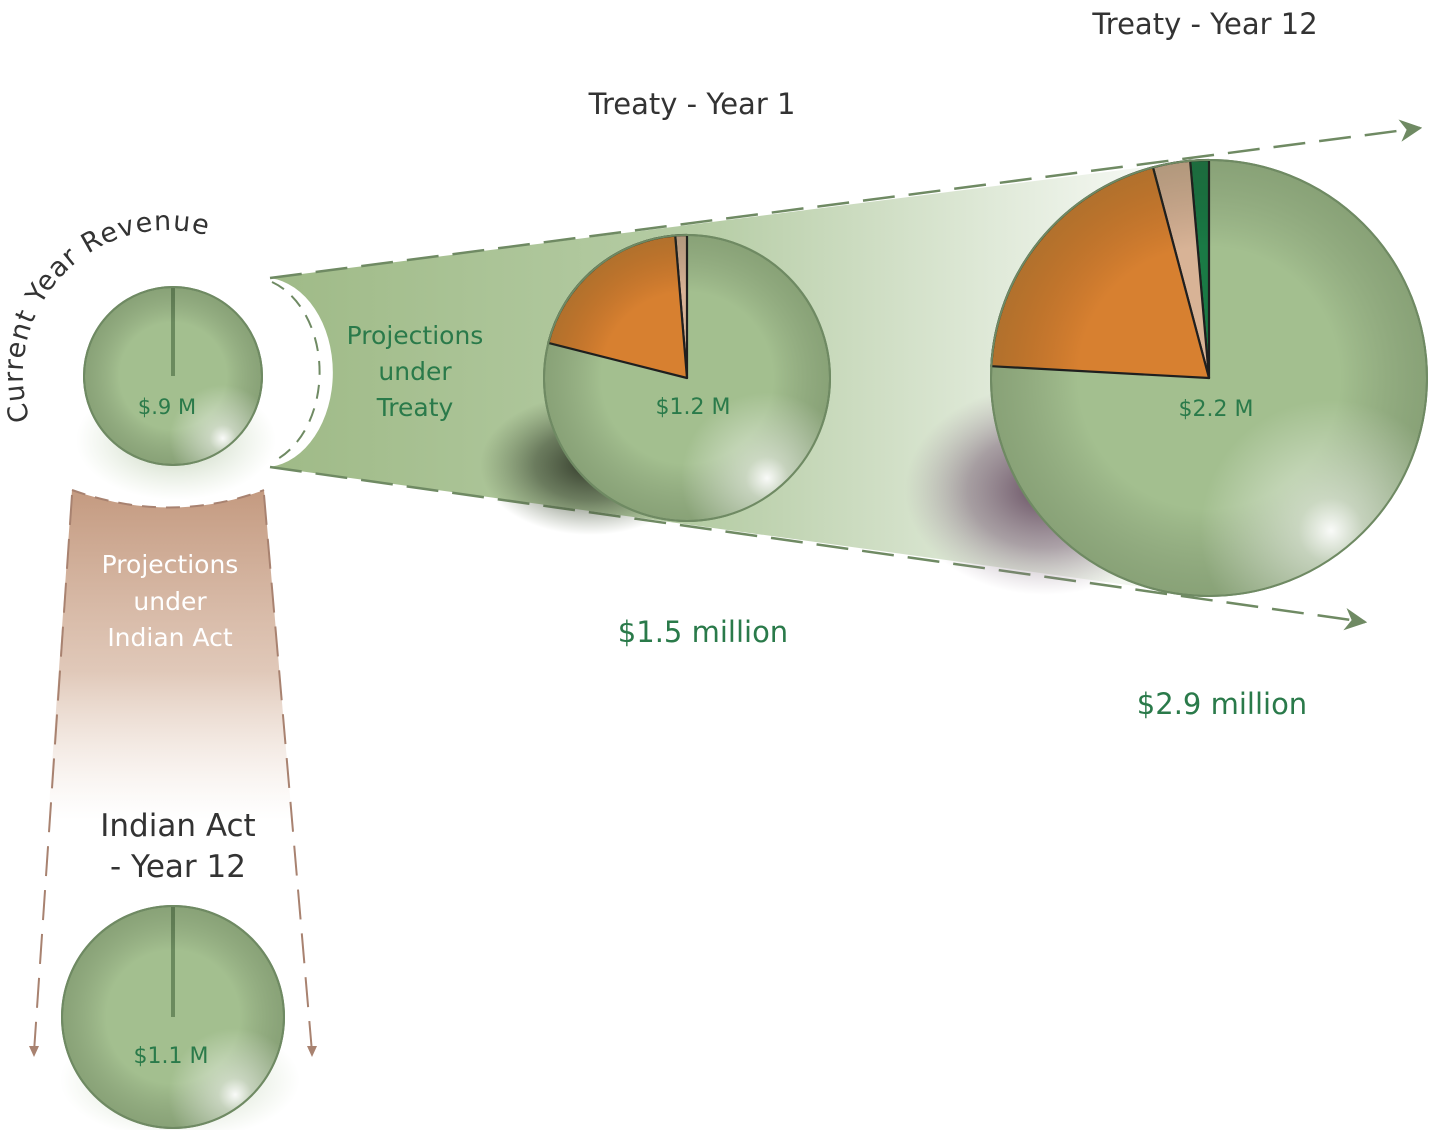 The image size is (1432, 1130). What do you see at coordinates (1216, 409) in the screenshot?
I see `pie-value-label: $2.2 M` at bounding box center [1216, 409].